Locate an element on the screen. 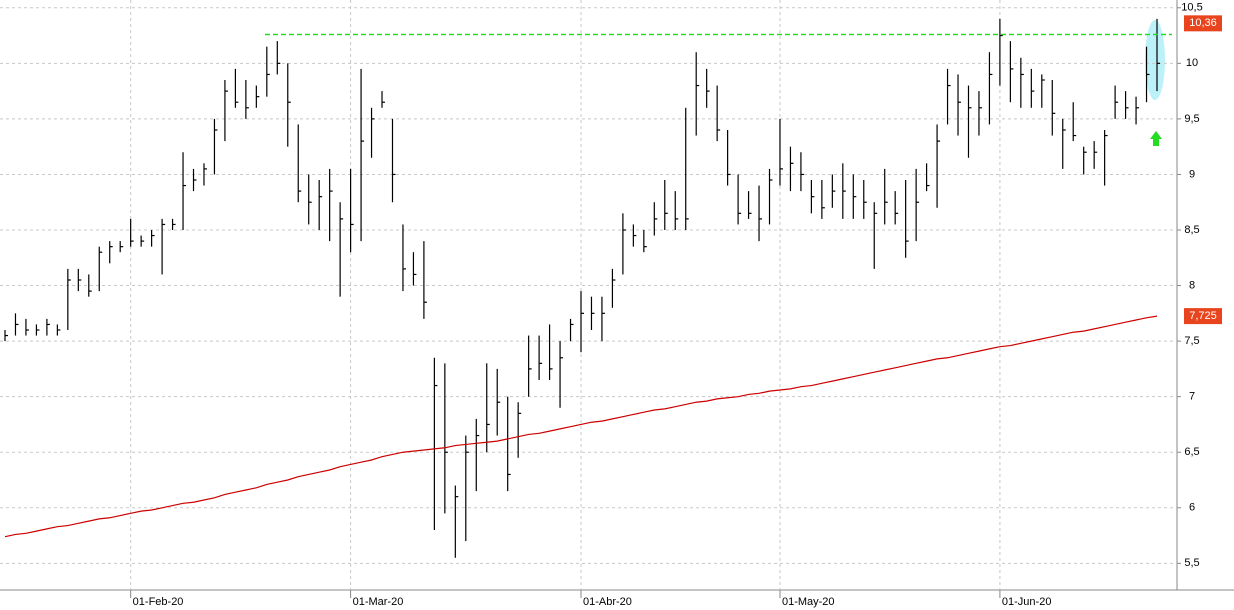 Image resolution: width=1234 pixels, height=610 pixels. x-tick-label: 01-Mar-20 is located at coordinates (378, 602).